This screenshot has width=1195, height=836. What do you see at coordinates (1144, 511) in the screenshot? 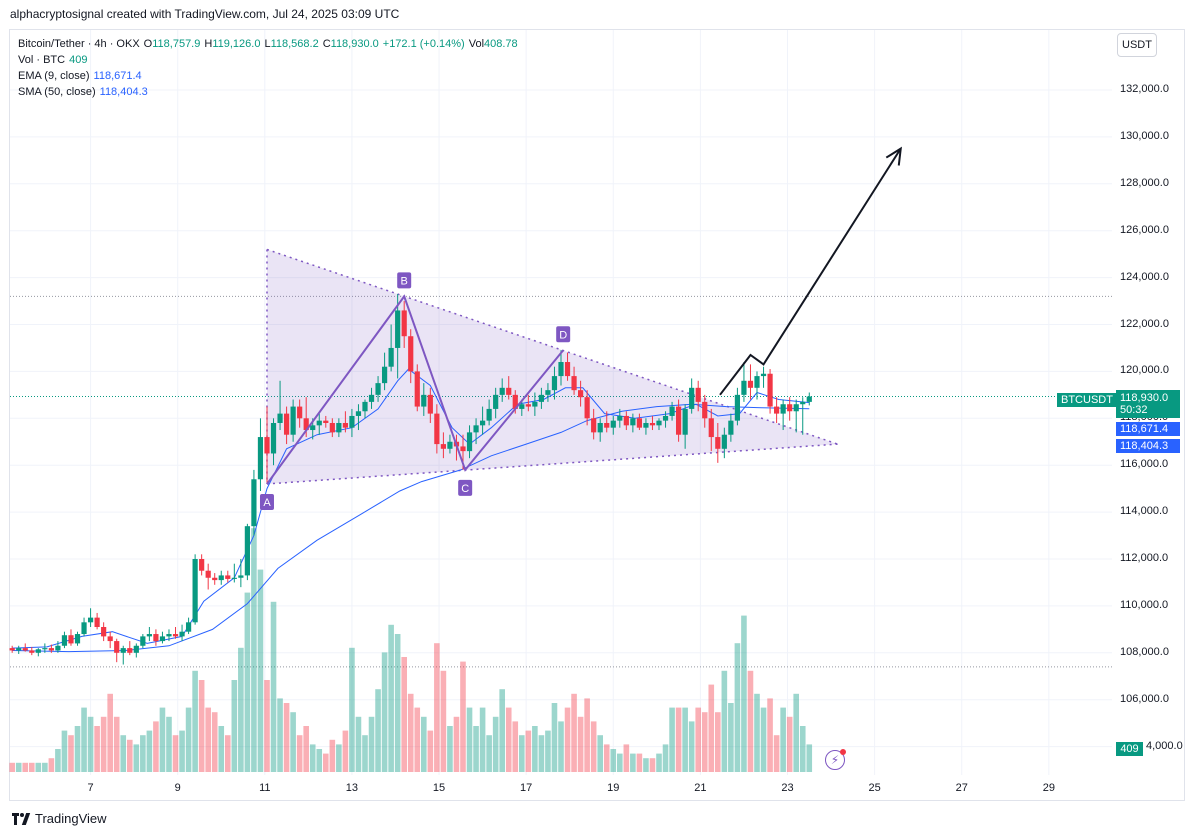
I see `price-tick-label: 114,000.0` at bounding box center [1144, 511].